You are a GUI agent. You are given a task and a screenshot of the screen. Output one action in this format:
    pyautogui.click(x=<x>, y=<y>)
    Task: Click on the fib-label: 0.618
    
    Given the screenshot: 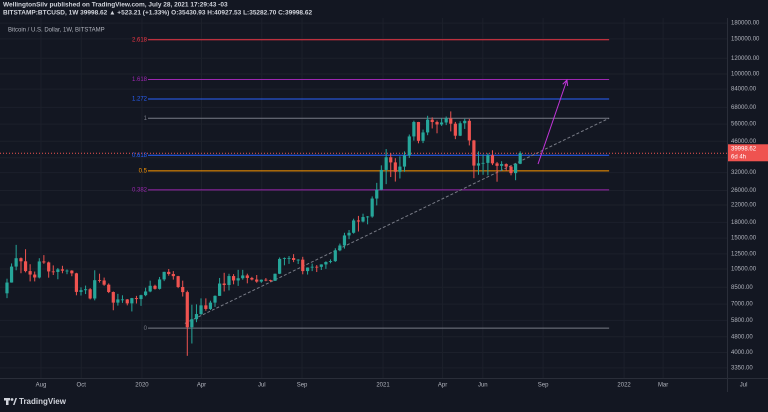 What is the action you would take?
    pyautogui.click(x=140, y=156)
    